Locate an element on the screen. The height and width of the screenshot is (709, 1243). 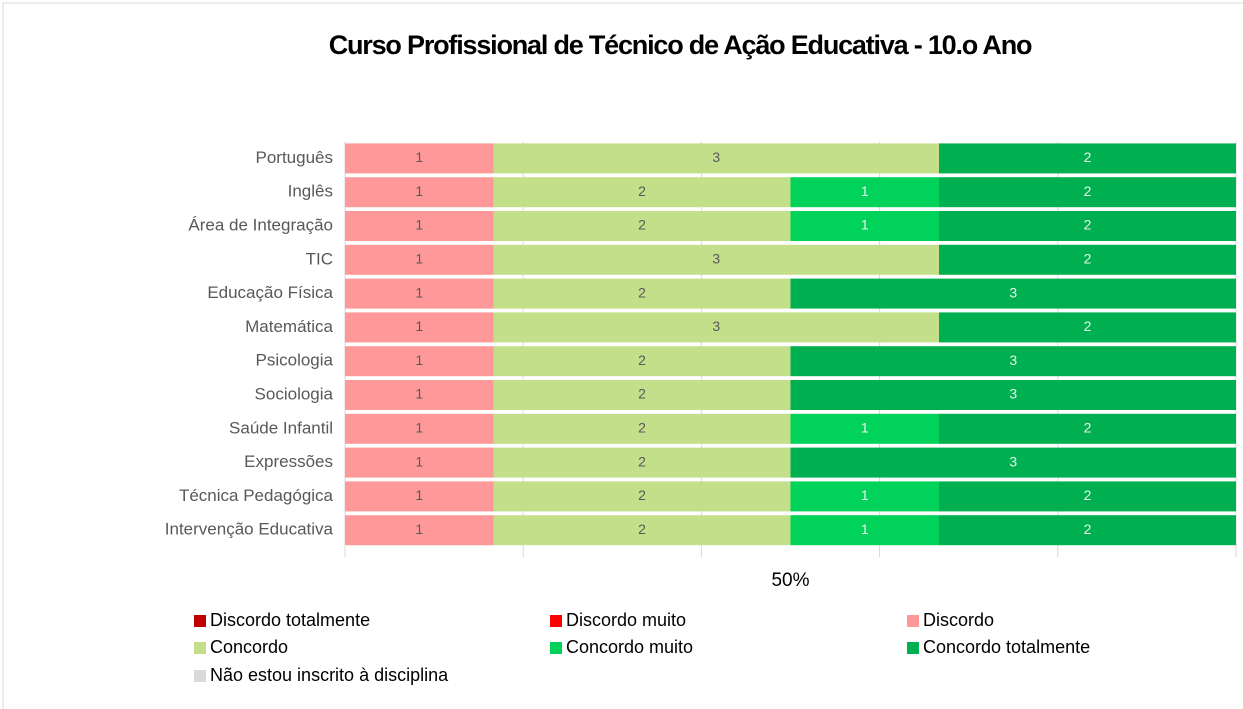
y-tick-label: Matemática is located at coordinates (289, 326).